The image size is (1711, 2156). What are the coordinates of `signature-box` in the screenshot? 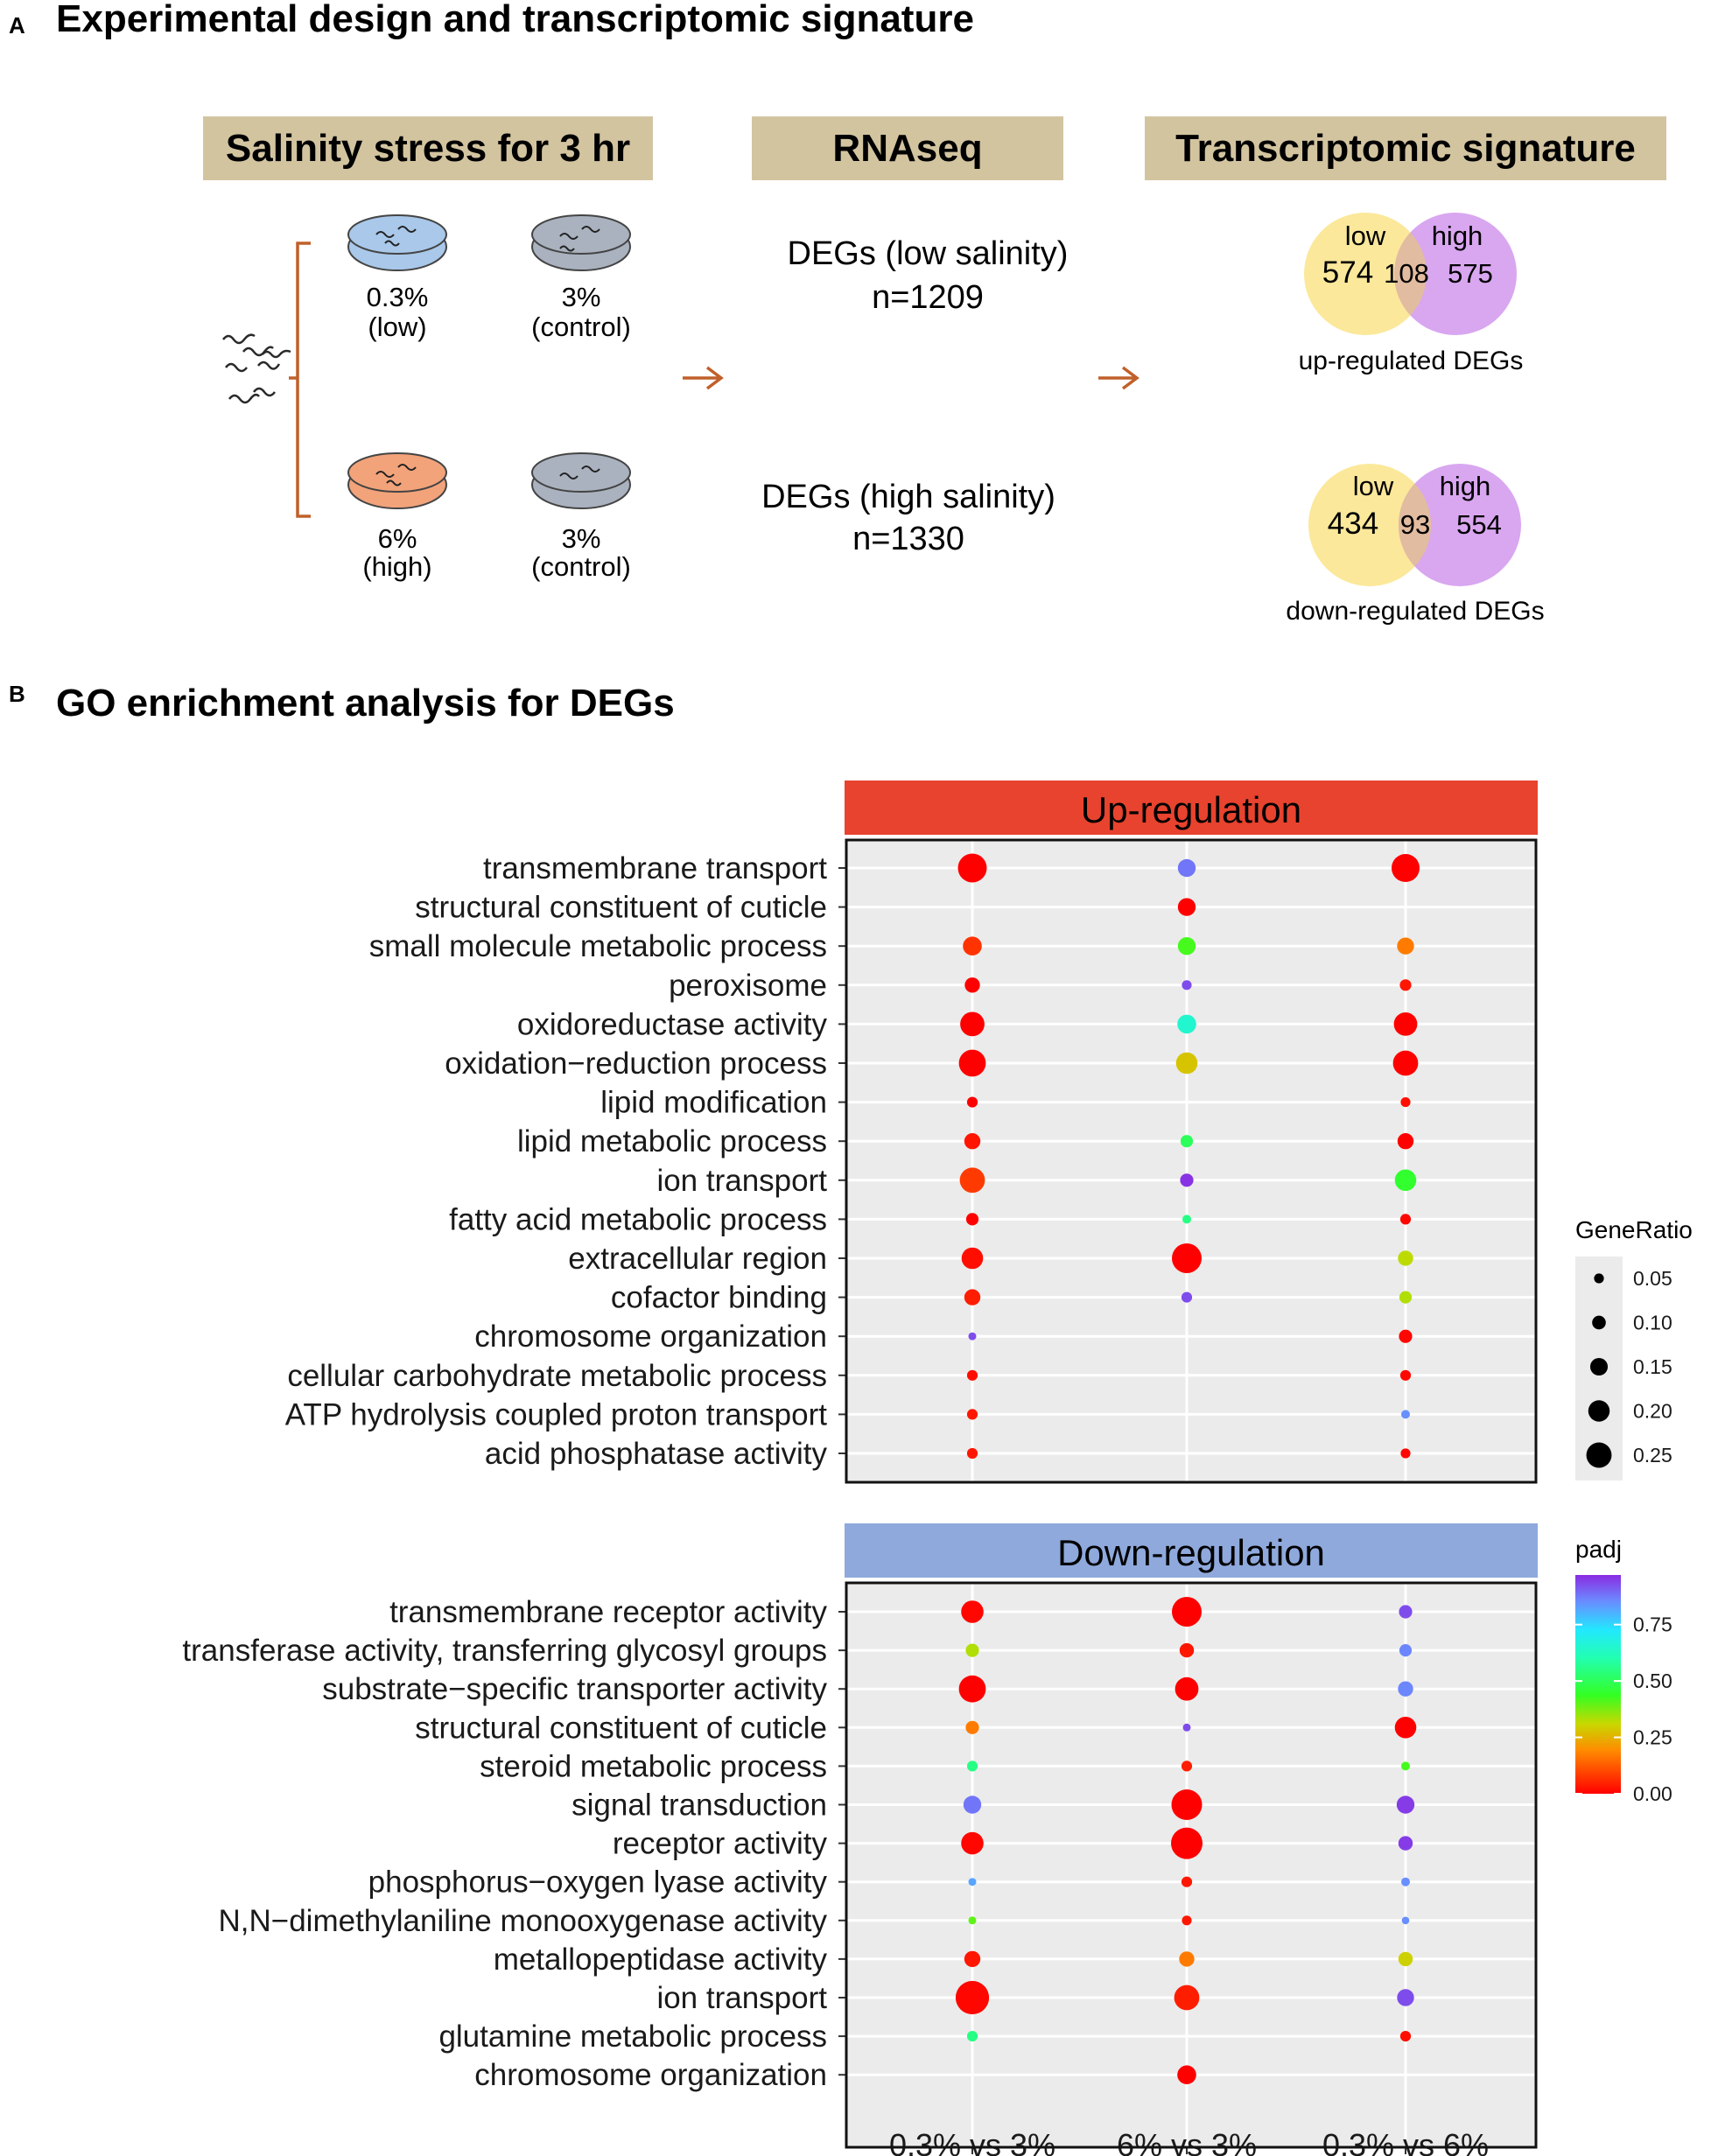 It's located at (1405, 148).